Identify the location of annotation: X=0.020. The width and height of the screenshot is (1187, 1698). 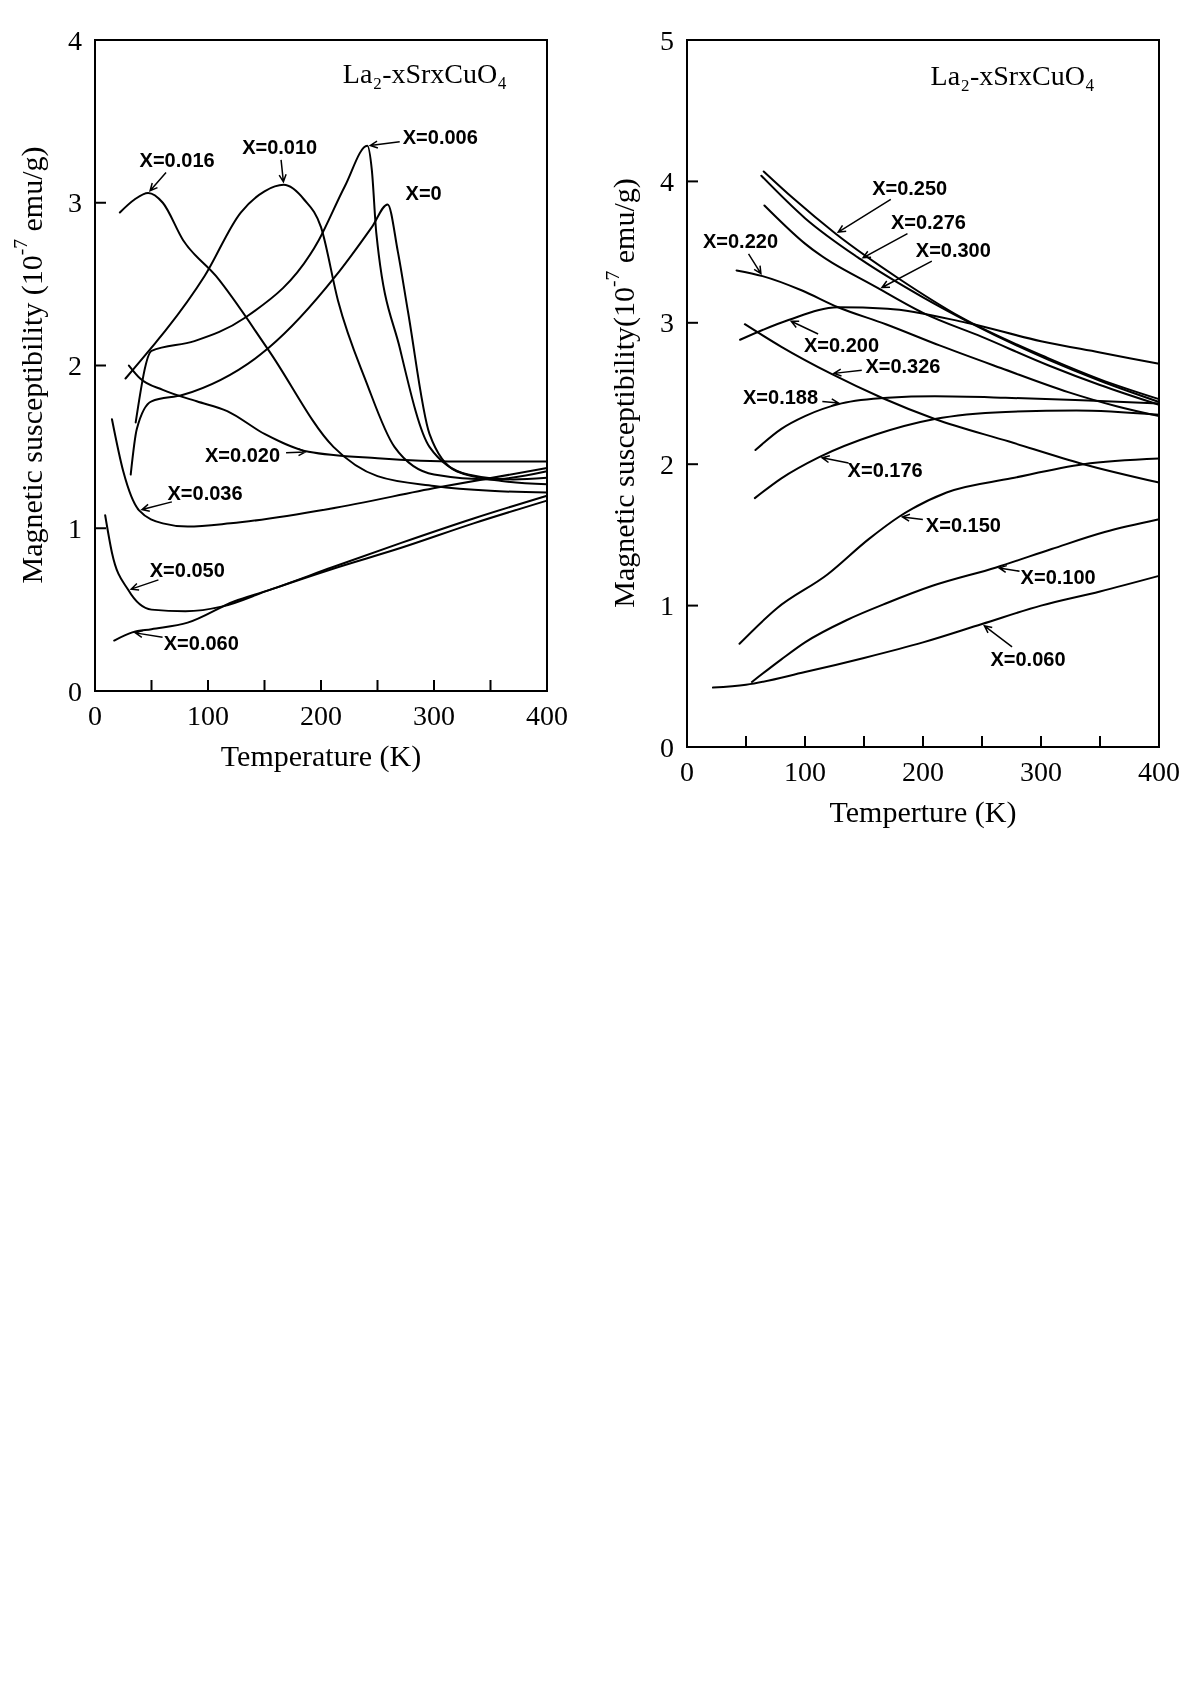
(243, 454).